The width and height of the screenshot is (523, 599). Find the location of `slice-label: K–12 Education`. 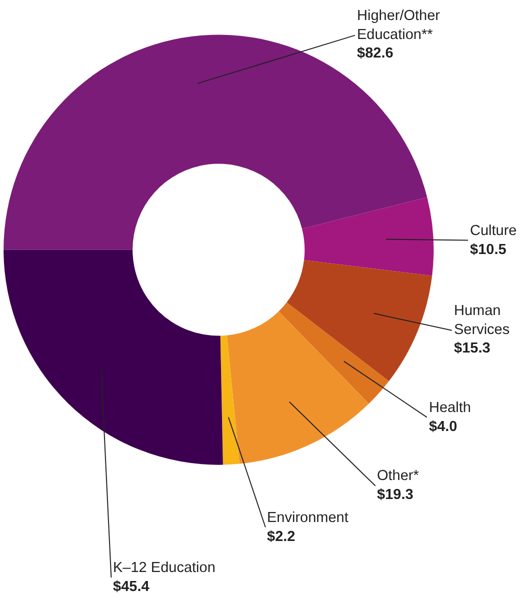

slice-label: K–12 Education is located at coordinates (164, 568).